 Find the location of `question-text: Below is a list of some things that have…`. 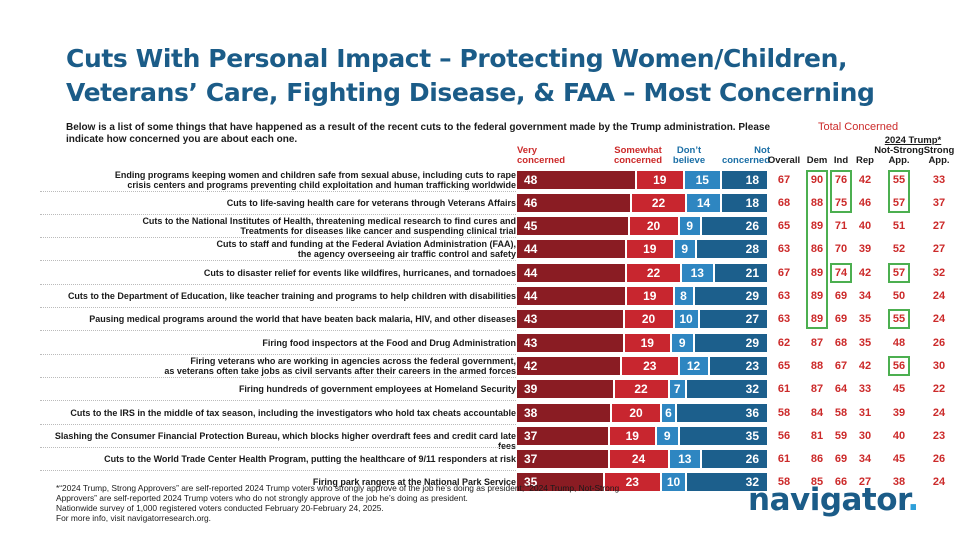

question-text: Below is a list of some things that have… is located at coordinates (418, 133).